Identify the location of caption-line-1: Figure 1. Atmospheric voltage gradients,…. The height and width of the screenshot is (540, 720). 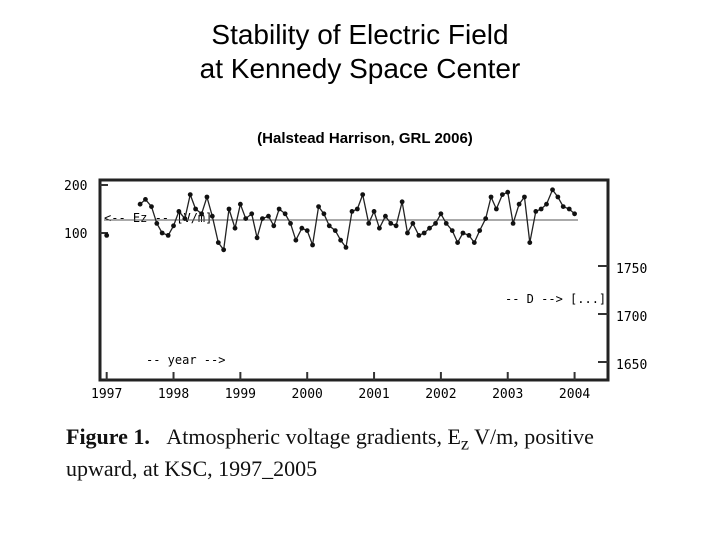
(376, 440).